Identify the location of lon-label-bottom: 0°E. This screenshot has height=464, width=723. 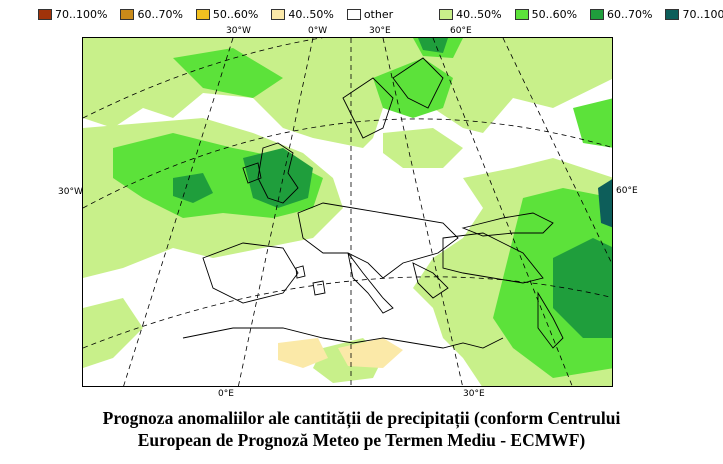
(226, 394).